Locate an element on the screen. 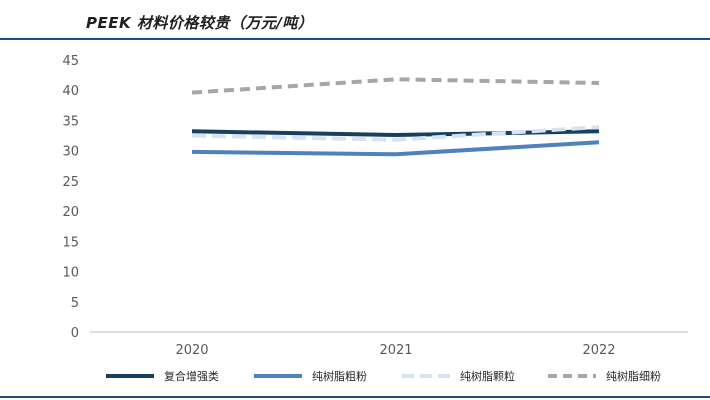 The image size is (710, 400). legend-label: 纯树脂颗粒 is located at coordinates (487, 376).